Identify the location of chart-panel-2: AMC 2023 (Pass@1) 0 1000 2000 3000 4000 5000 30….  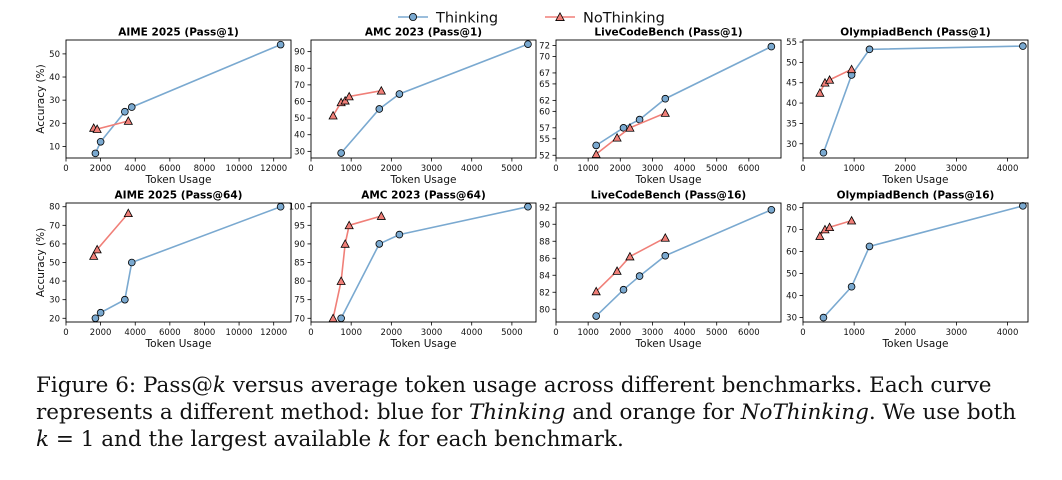
(415, 106).